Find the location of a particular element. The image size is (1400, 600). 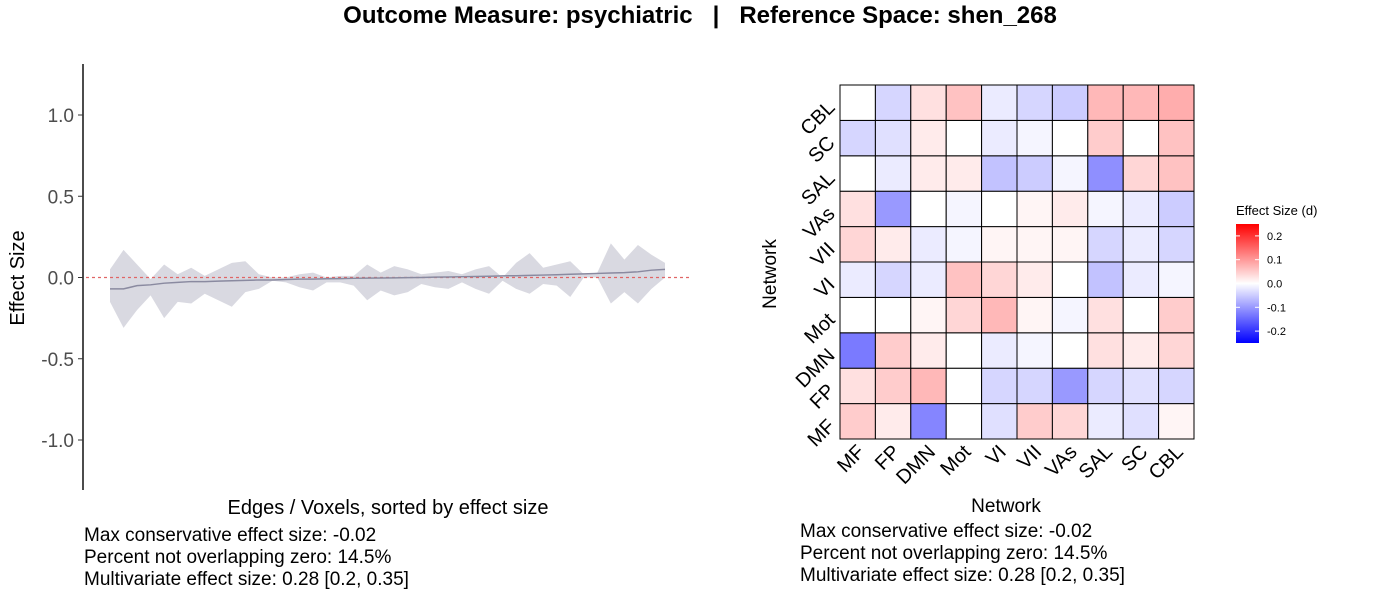

heatmap-x-label: VI is located at coordinates (996, 455).